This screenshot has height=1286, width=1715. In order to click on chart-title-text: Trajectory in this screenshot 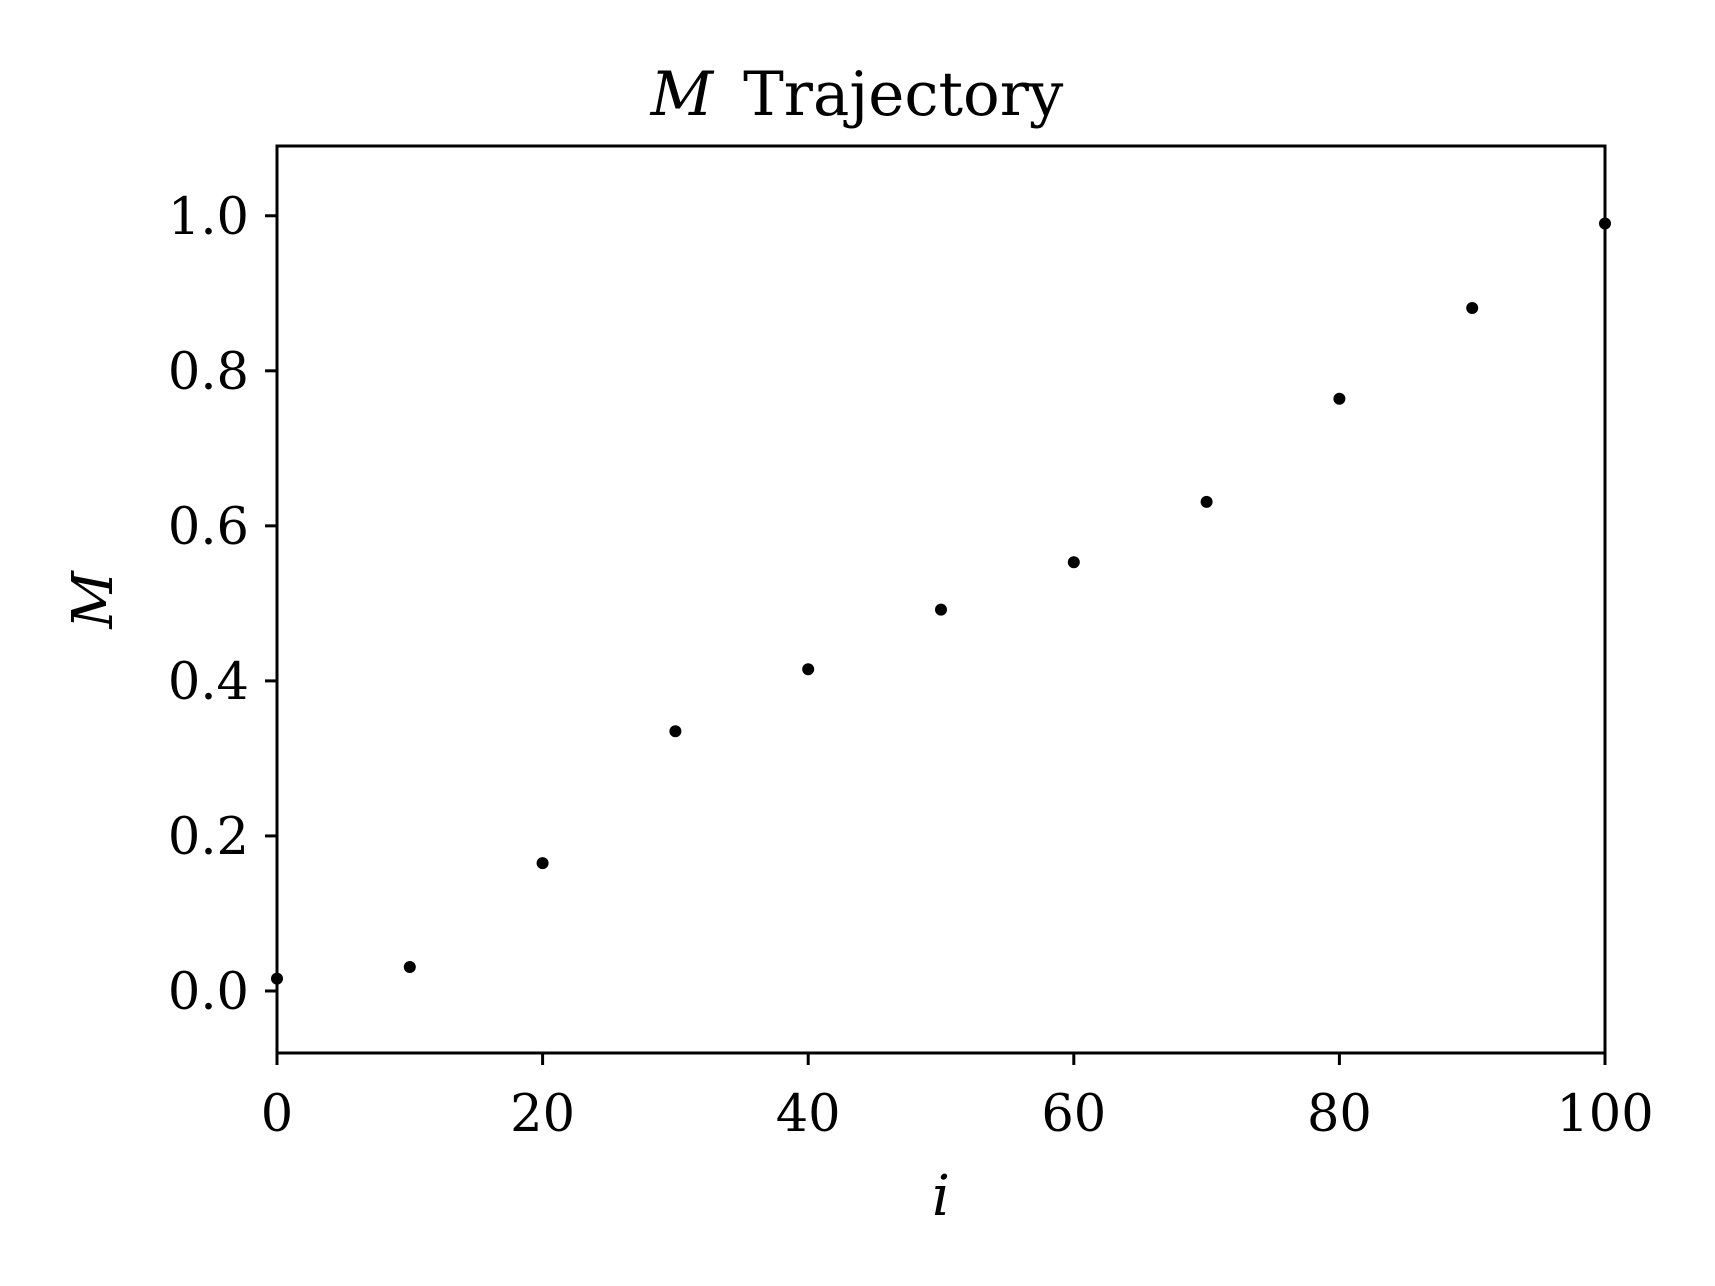, I will do `click(903, 94)`.